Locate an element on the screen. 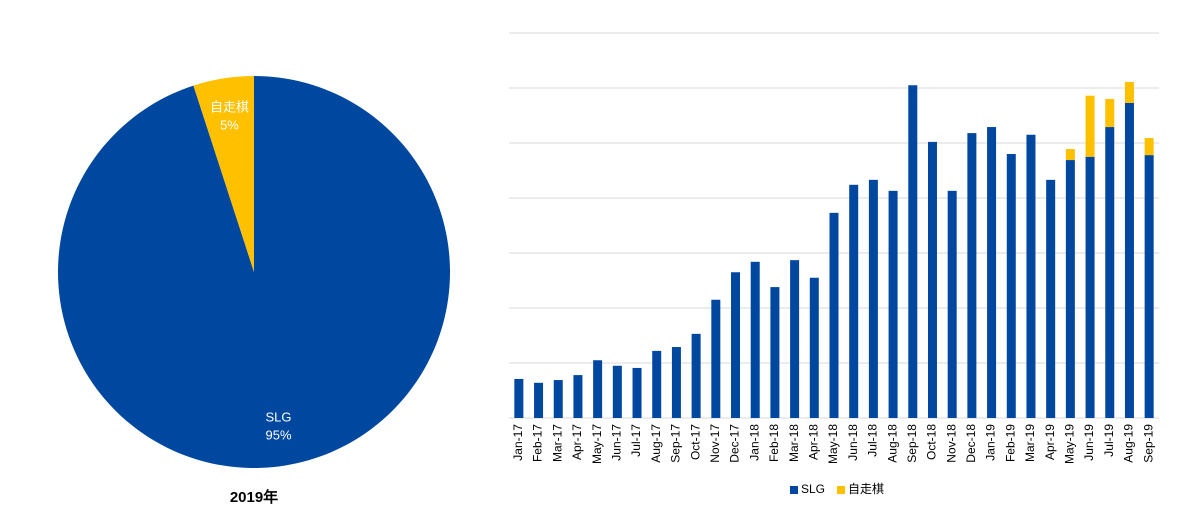  x-tick-label: Feb-17 is located at coordinates (538, 443).